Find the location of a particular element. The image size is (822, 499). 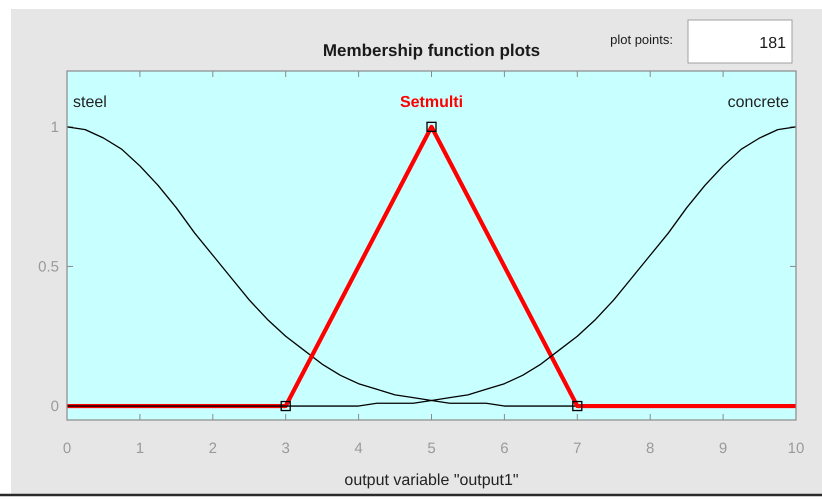

series-label: Setmulti is located at coordinates (432, 102).